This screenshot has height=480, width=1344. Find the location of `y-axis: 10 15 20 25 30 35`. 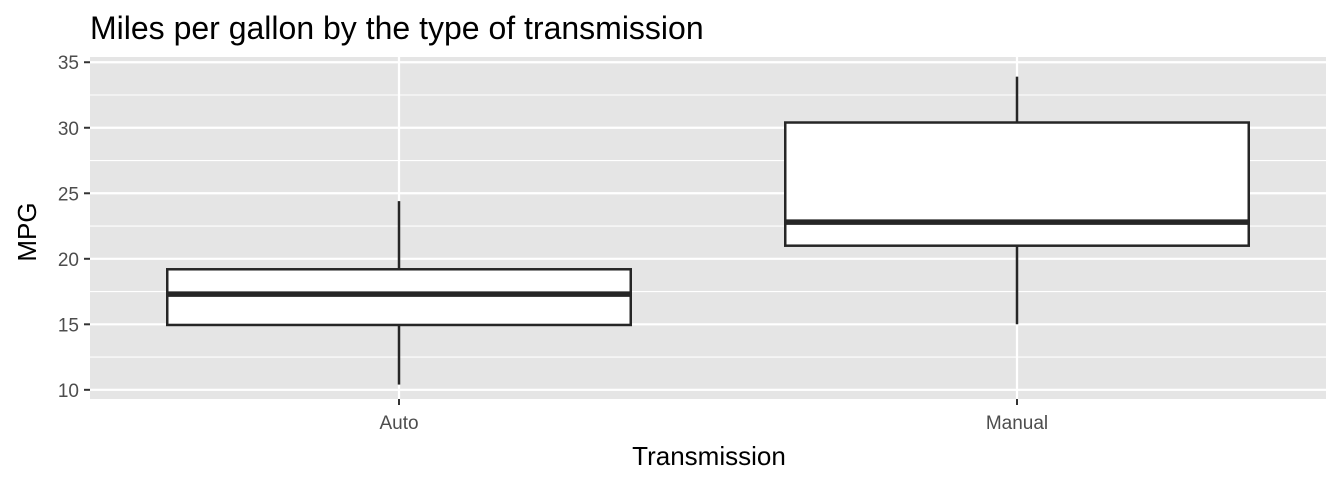

y-axis: 10 15 20 25 30 35 is located at coordinates (74, 227).